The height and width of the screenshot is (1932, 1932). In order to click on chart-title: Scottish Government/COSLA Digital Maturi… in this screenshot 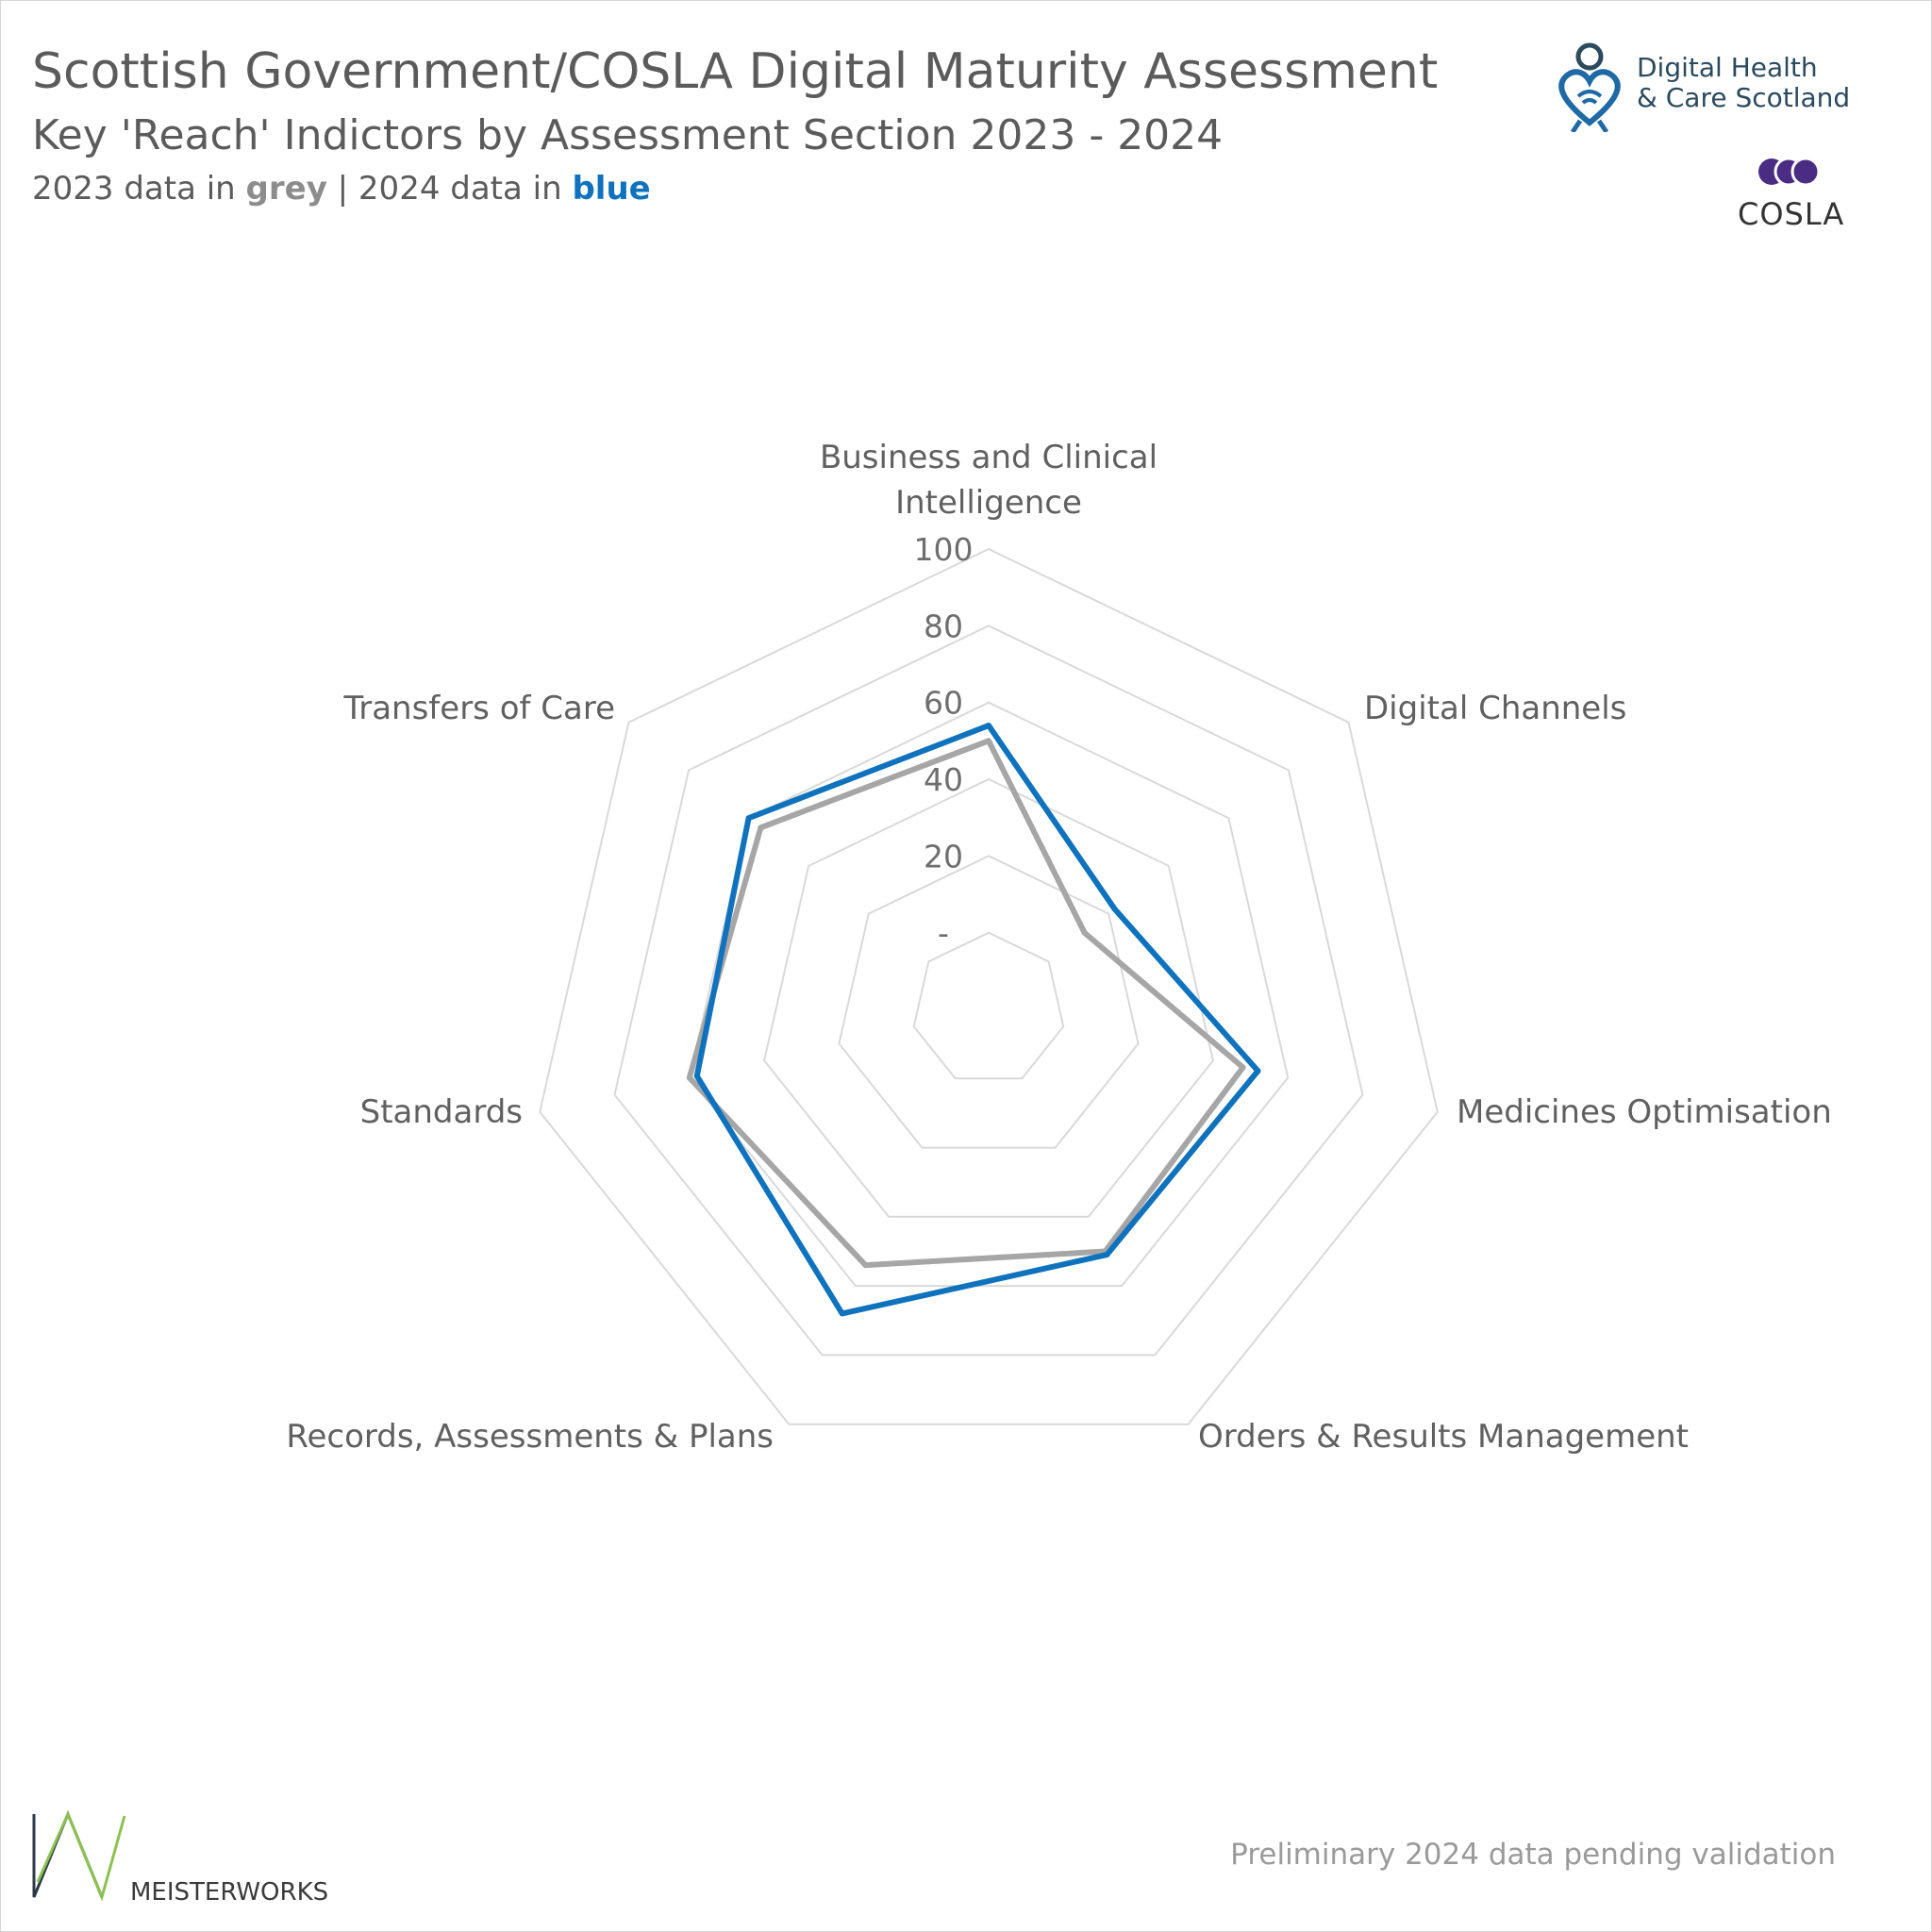, I will do `click(735, 71)`.